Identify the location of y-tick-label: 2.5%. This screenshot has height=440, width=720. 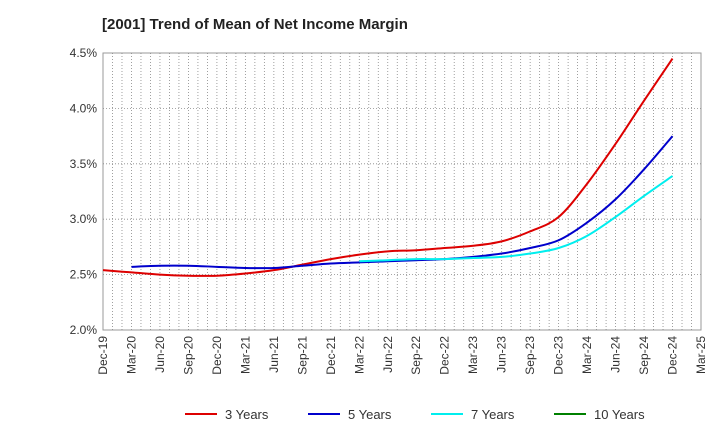
(84, 275).